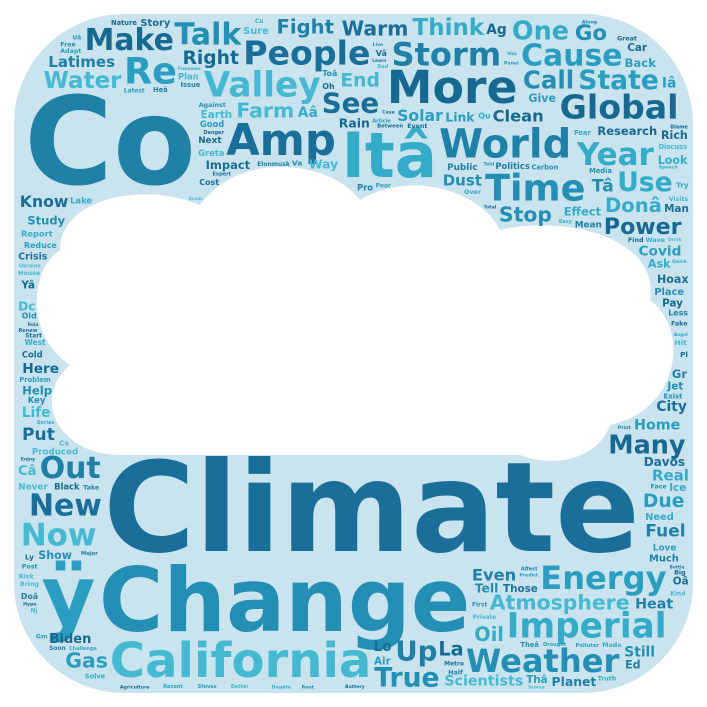 This screenshot has width=707, height=707. I want to click on cloud-word: Need, so click(659, 517).